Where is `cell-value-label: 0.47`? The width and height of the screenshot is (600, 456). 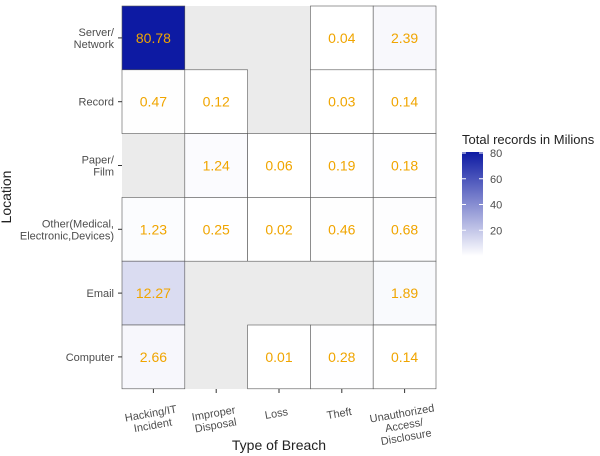
cell-value-label: 0.47 is located at coordinates (153, 102).